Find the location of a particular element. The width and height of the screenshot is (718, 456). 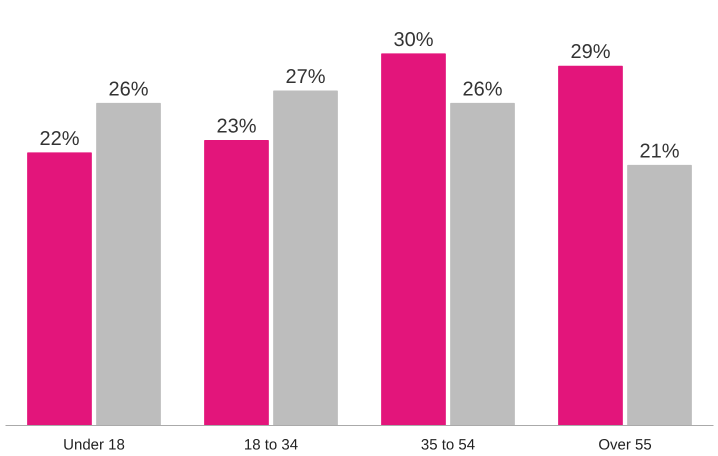

x-tick-label: Over 55 is located at coordinates (625, 445).